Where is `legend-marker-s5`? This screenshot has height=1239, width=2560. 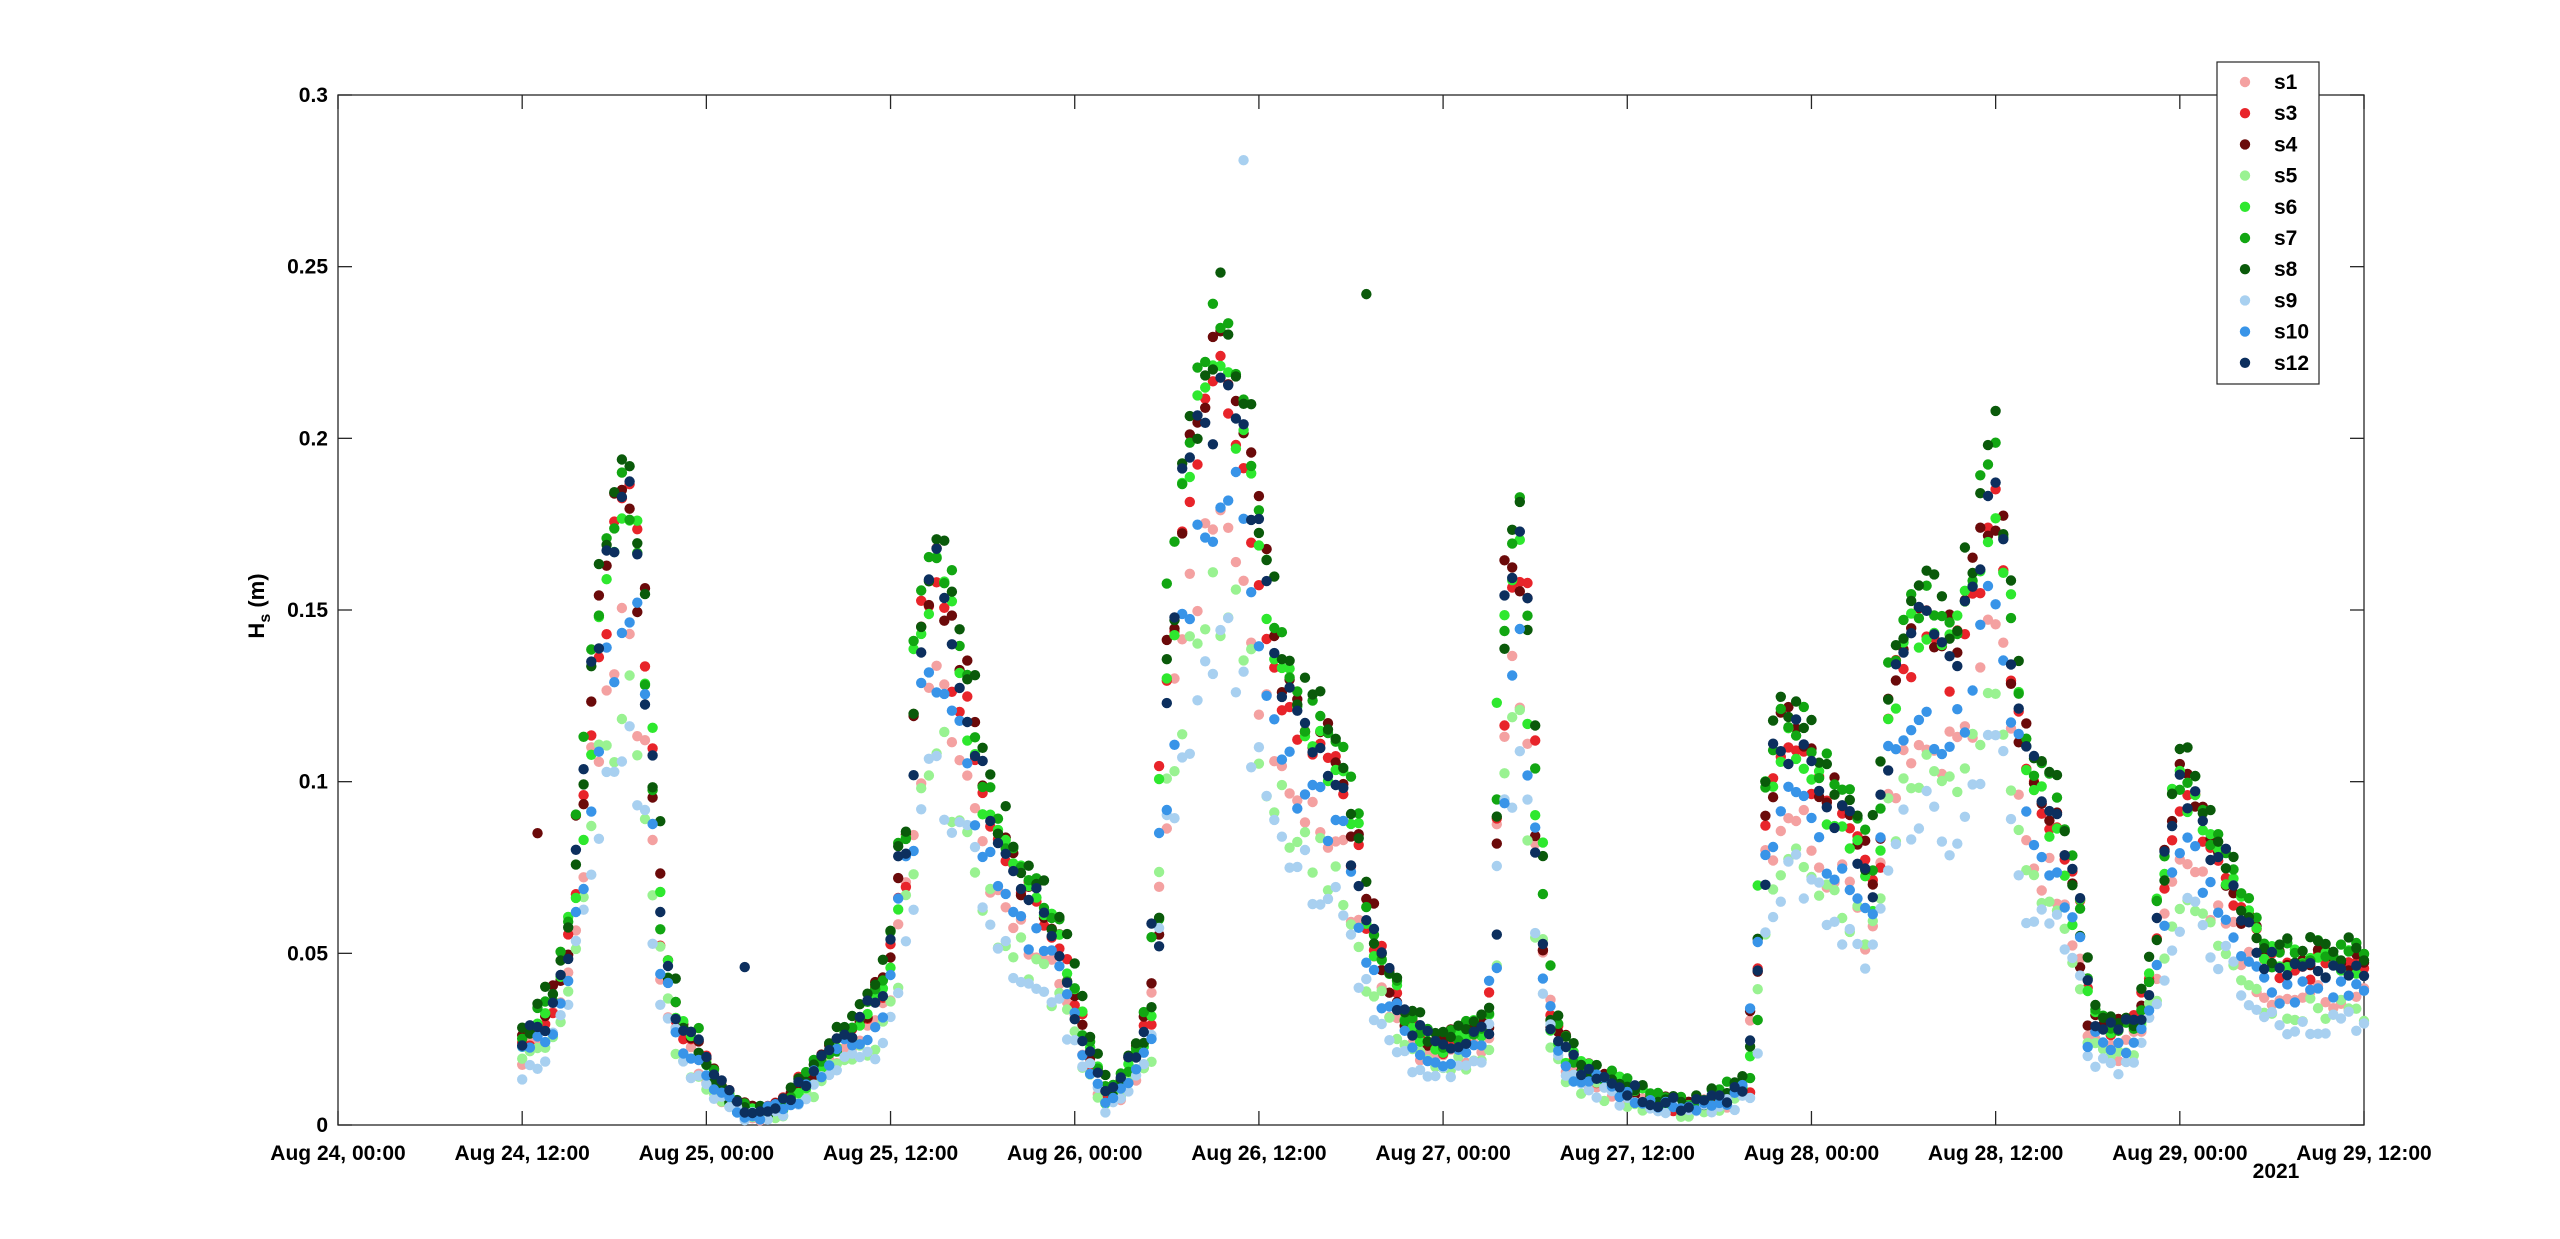 legend-marker-s5 is located at coordinates (2245, 175).